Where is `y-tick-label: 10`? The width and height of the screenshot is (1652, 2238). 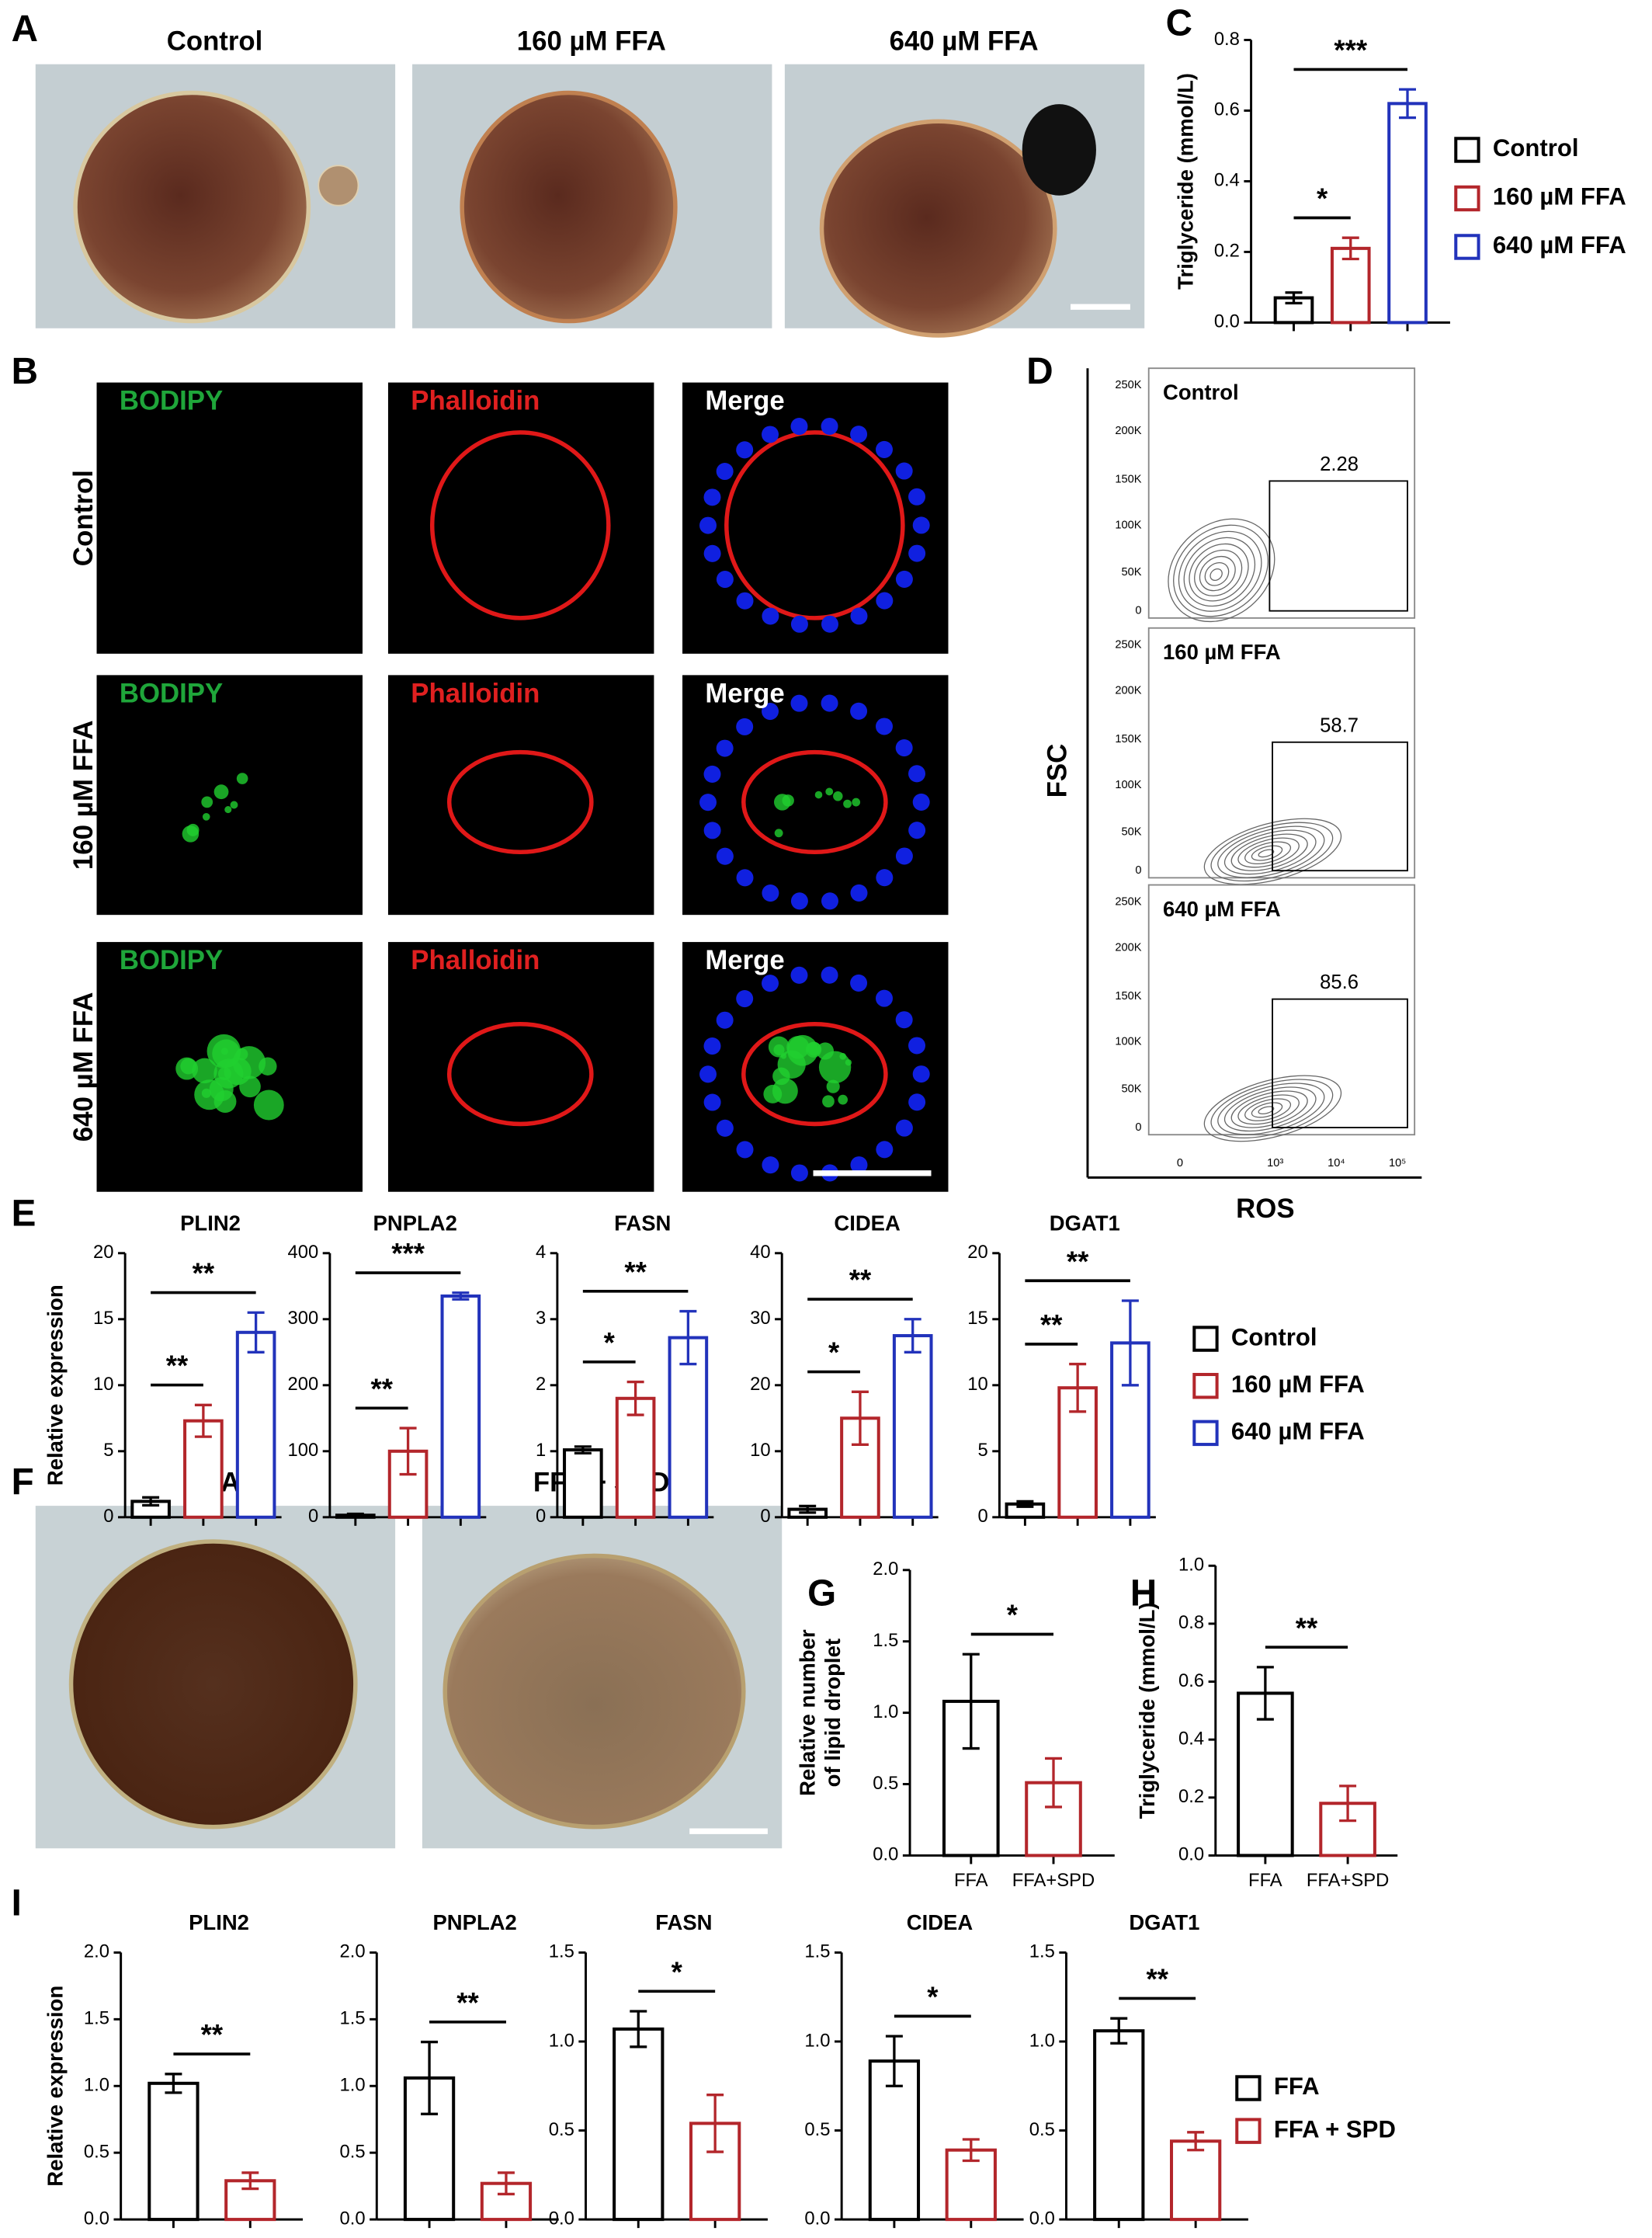
y-tick-label: 10 is located at coordinates (103, 1384).